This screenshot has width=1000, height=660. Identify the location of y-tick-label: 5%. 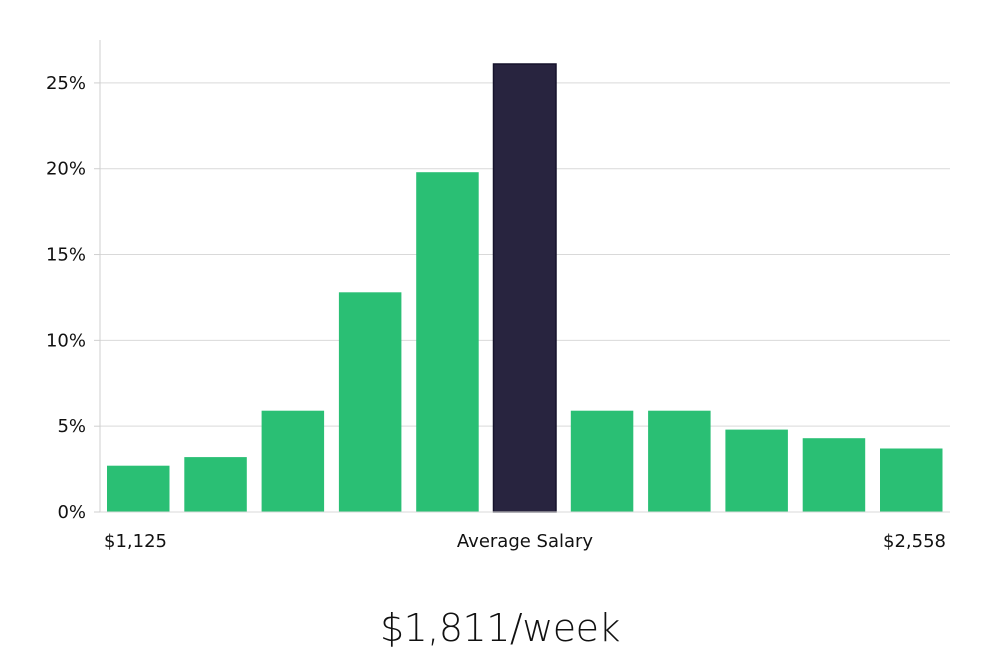
(71, 426).